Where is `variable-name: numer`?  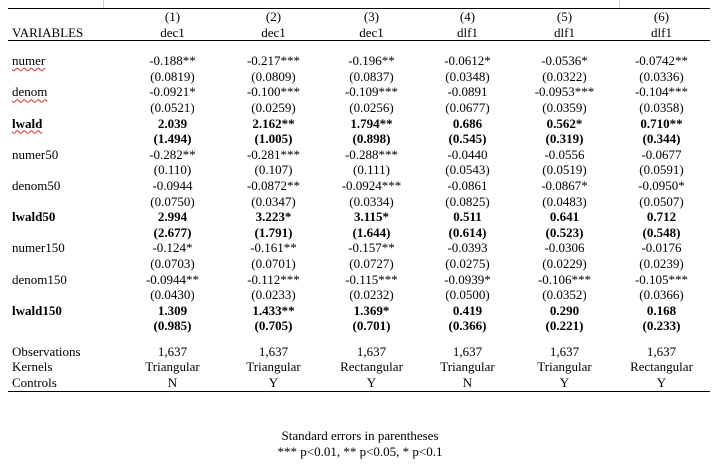 variable-name: numer is located at coordinates (29, 61).